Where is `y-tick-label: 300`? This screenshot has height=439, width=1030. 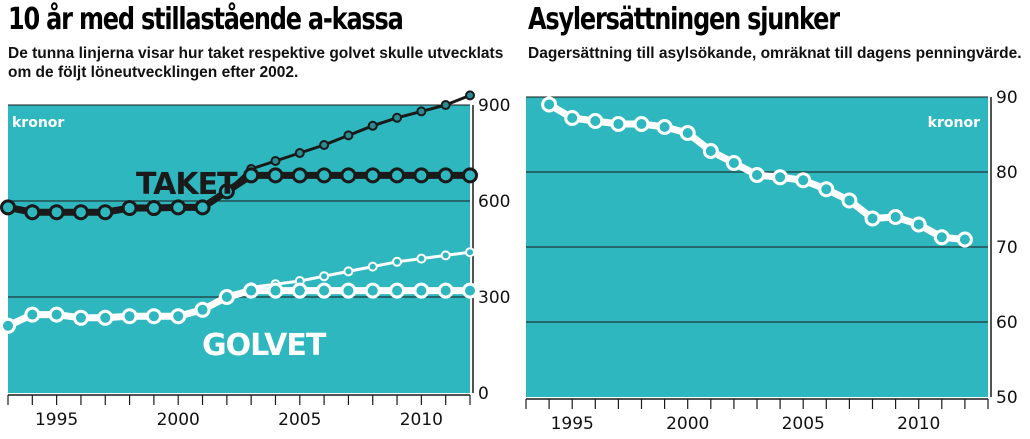
y-tick-label: 300 is located at coordinates (494, 298).